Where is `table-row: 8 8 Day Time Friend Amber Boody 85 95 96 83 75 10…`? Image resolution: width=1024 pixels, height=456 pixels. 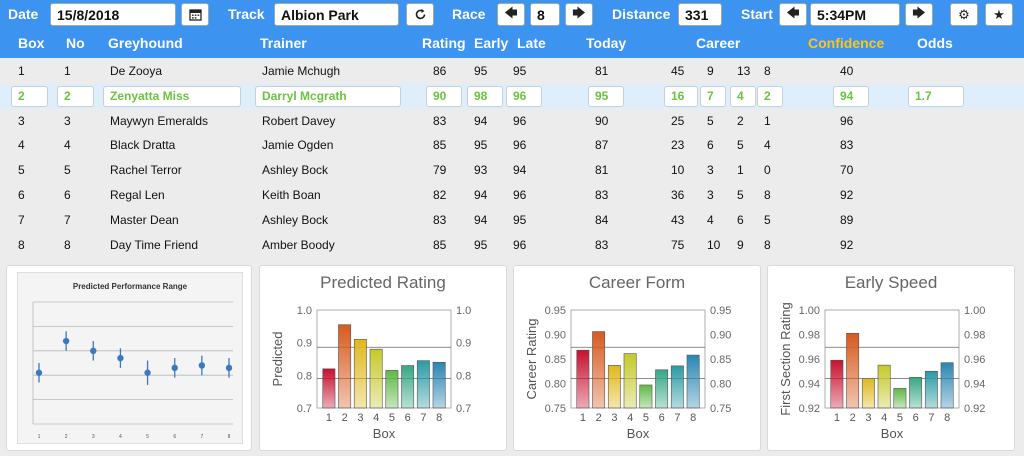 table-row: 8 8 Day Time Friend Amber Boody 85 95 96 83 75 10… is located at coordinates (512, 245).